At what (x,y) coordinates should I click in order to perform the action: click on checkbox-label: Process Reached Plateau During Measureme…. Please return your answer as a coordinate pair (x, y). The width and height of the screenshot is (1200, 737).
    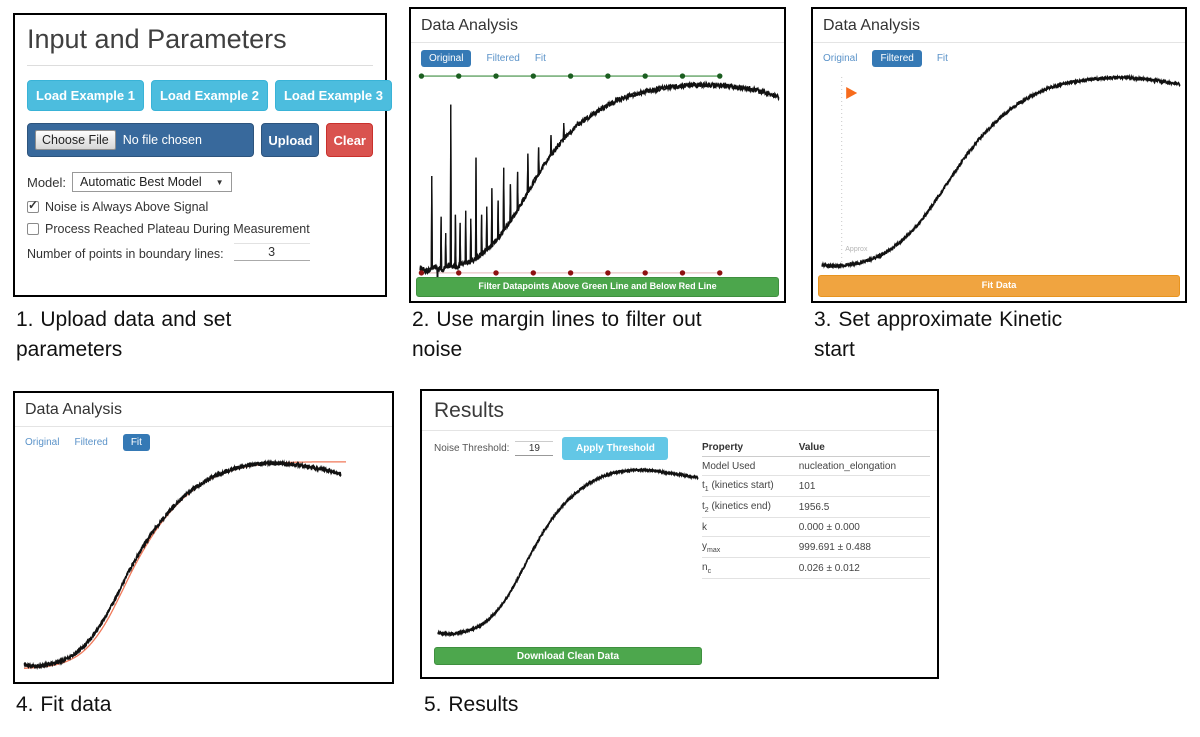
    Looking at the image, I should click on (177, 229).